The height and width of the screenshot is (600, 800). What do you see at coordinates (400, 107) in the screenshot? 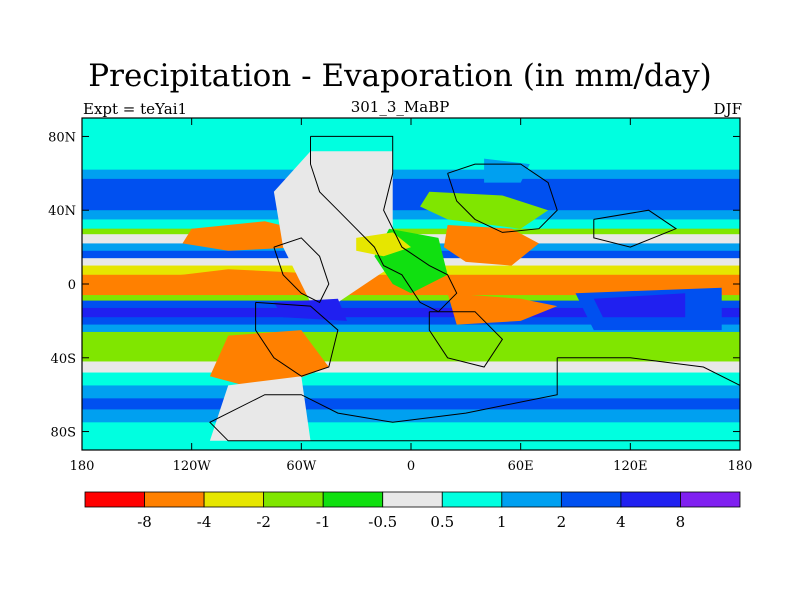
I see `time-label: 301_3_MaBP` at bounding box center [400, 107].